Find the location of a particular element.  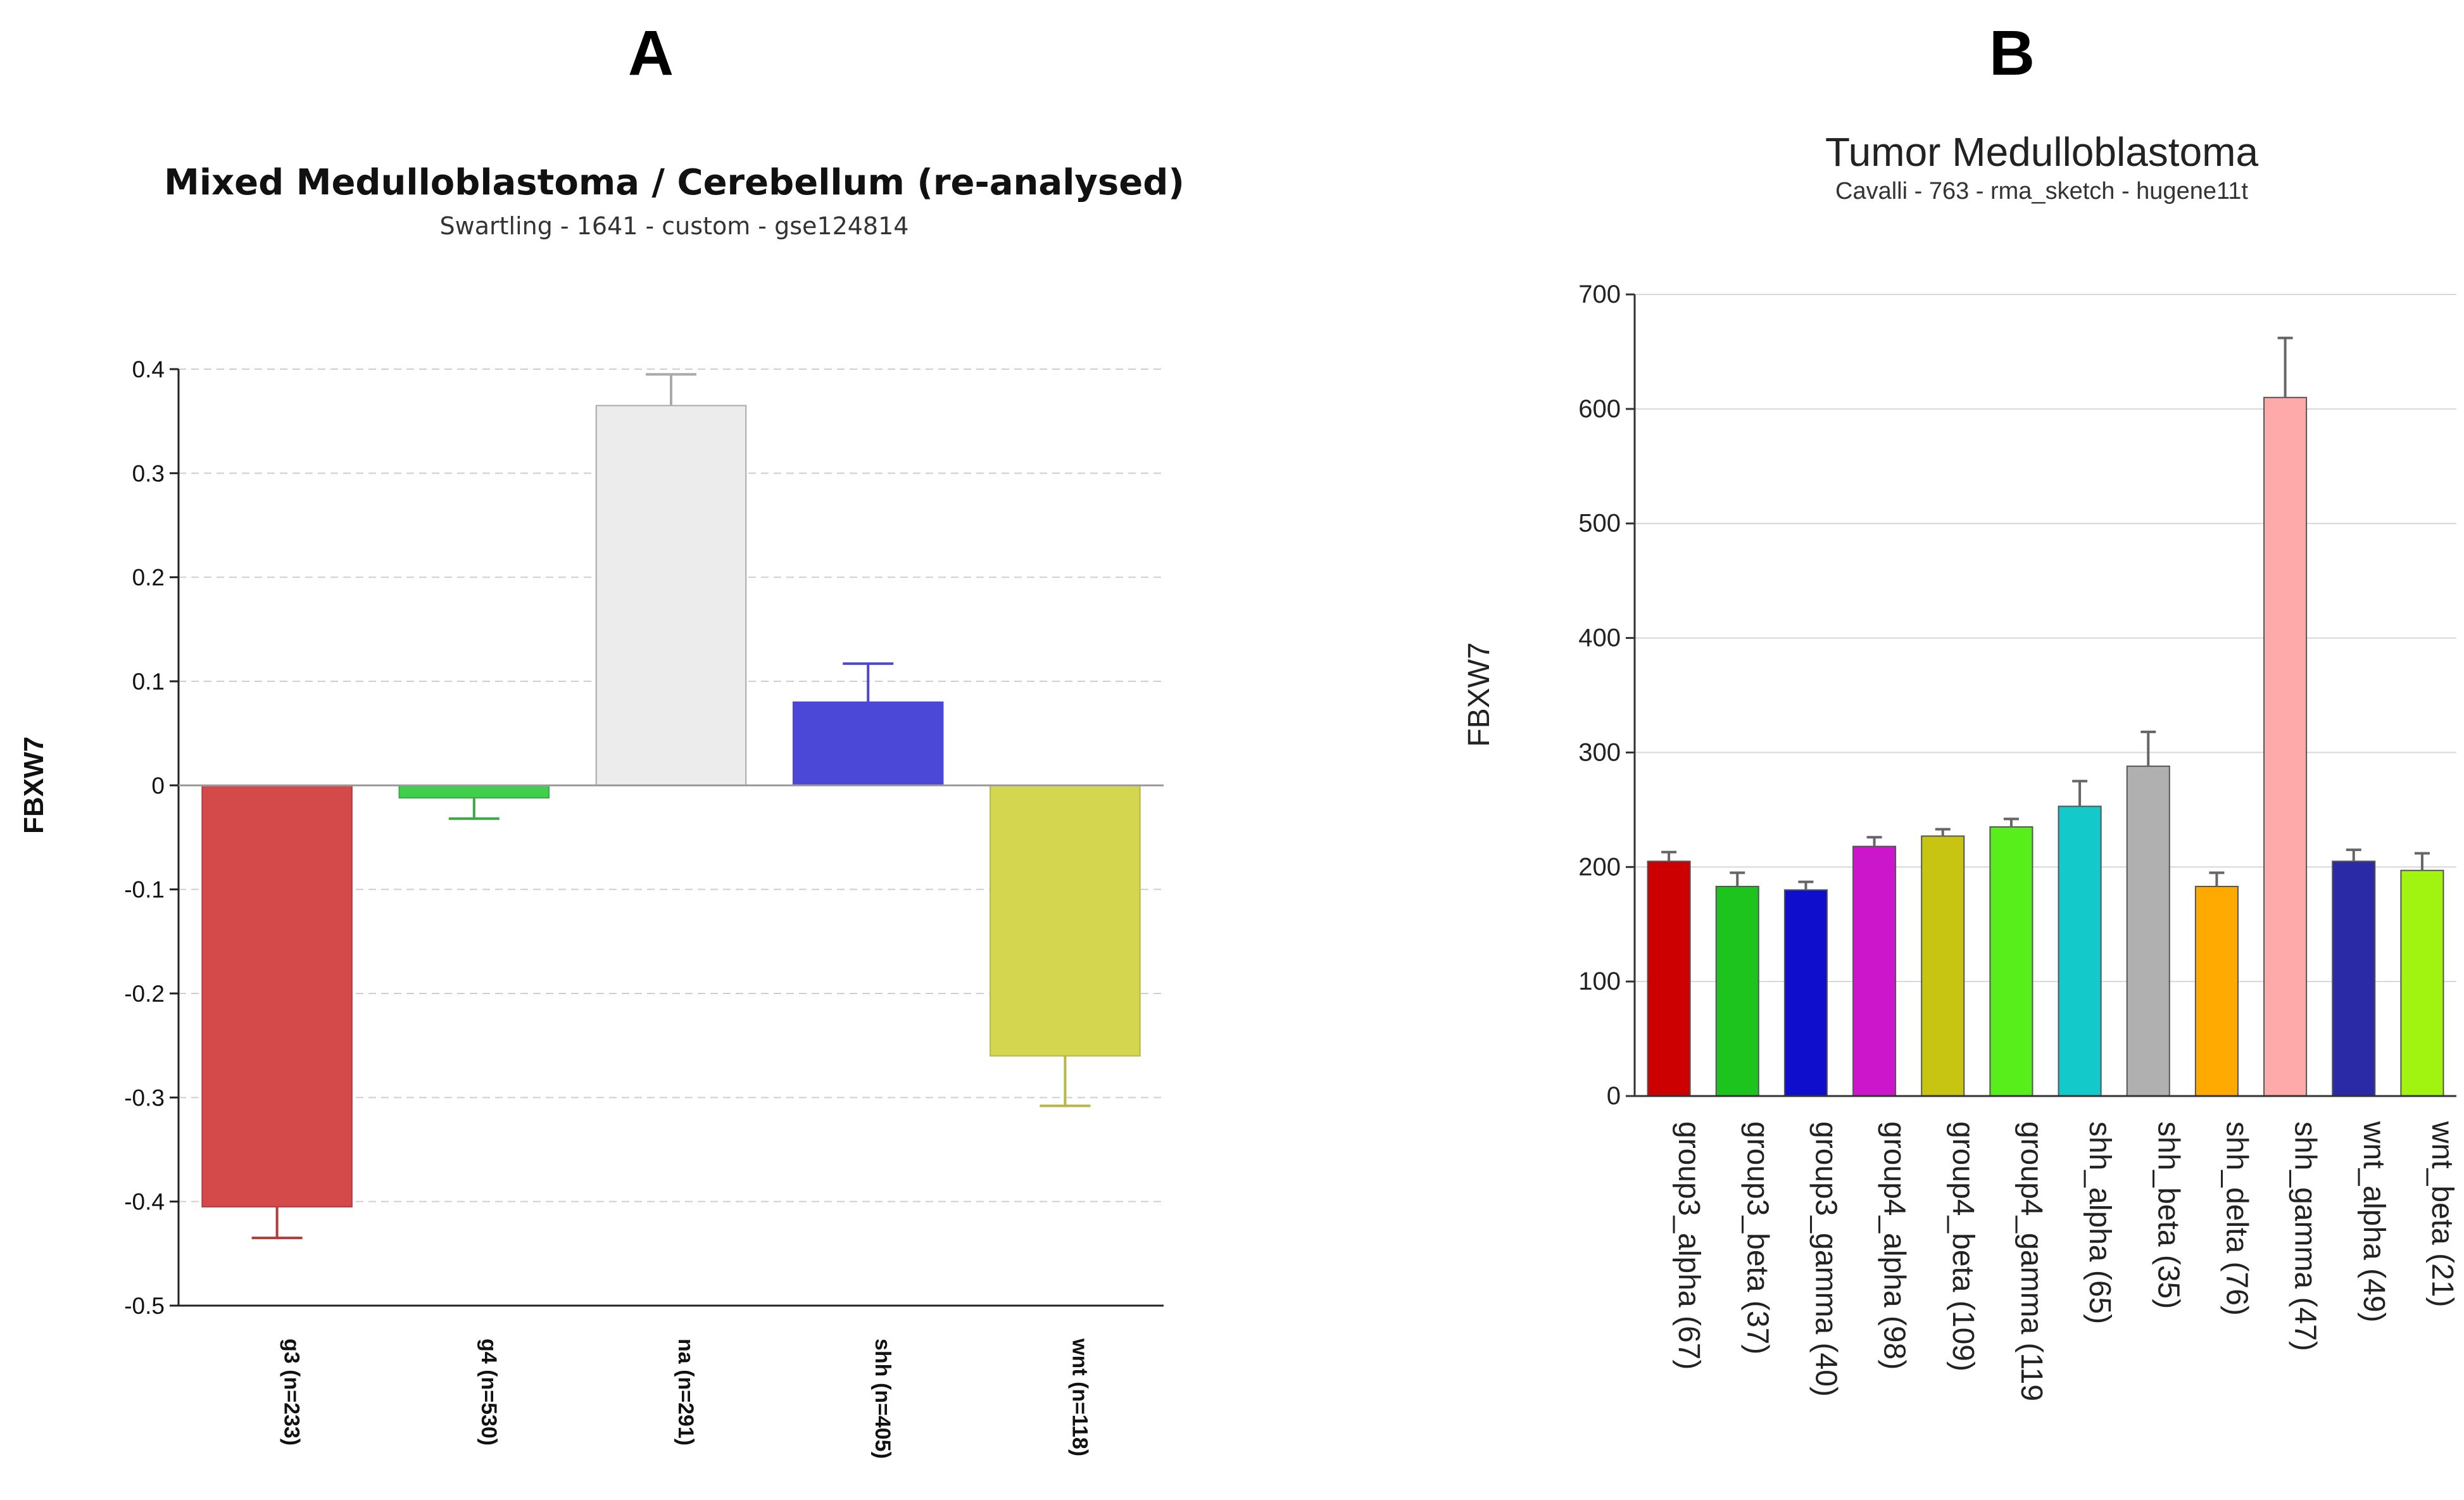

y-tick-label: 600 is located at coordinates (1599, 409).